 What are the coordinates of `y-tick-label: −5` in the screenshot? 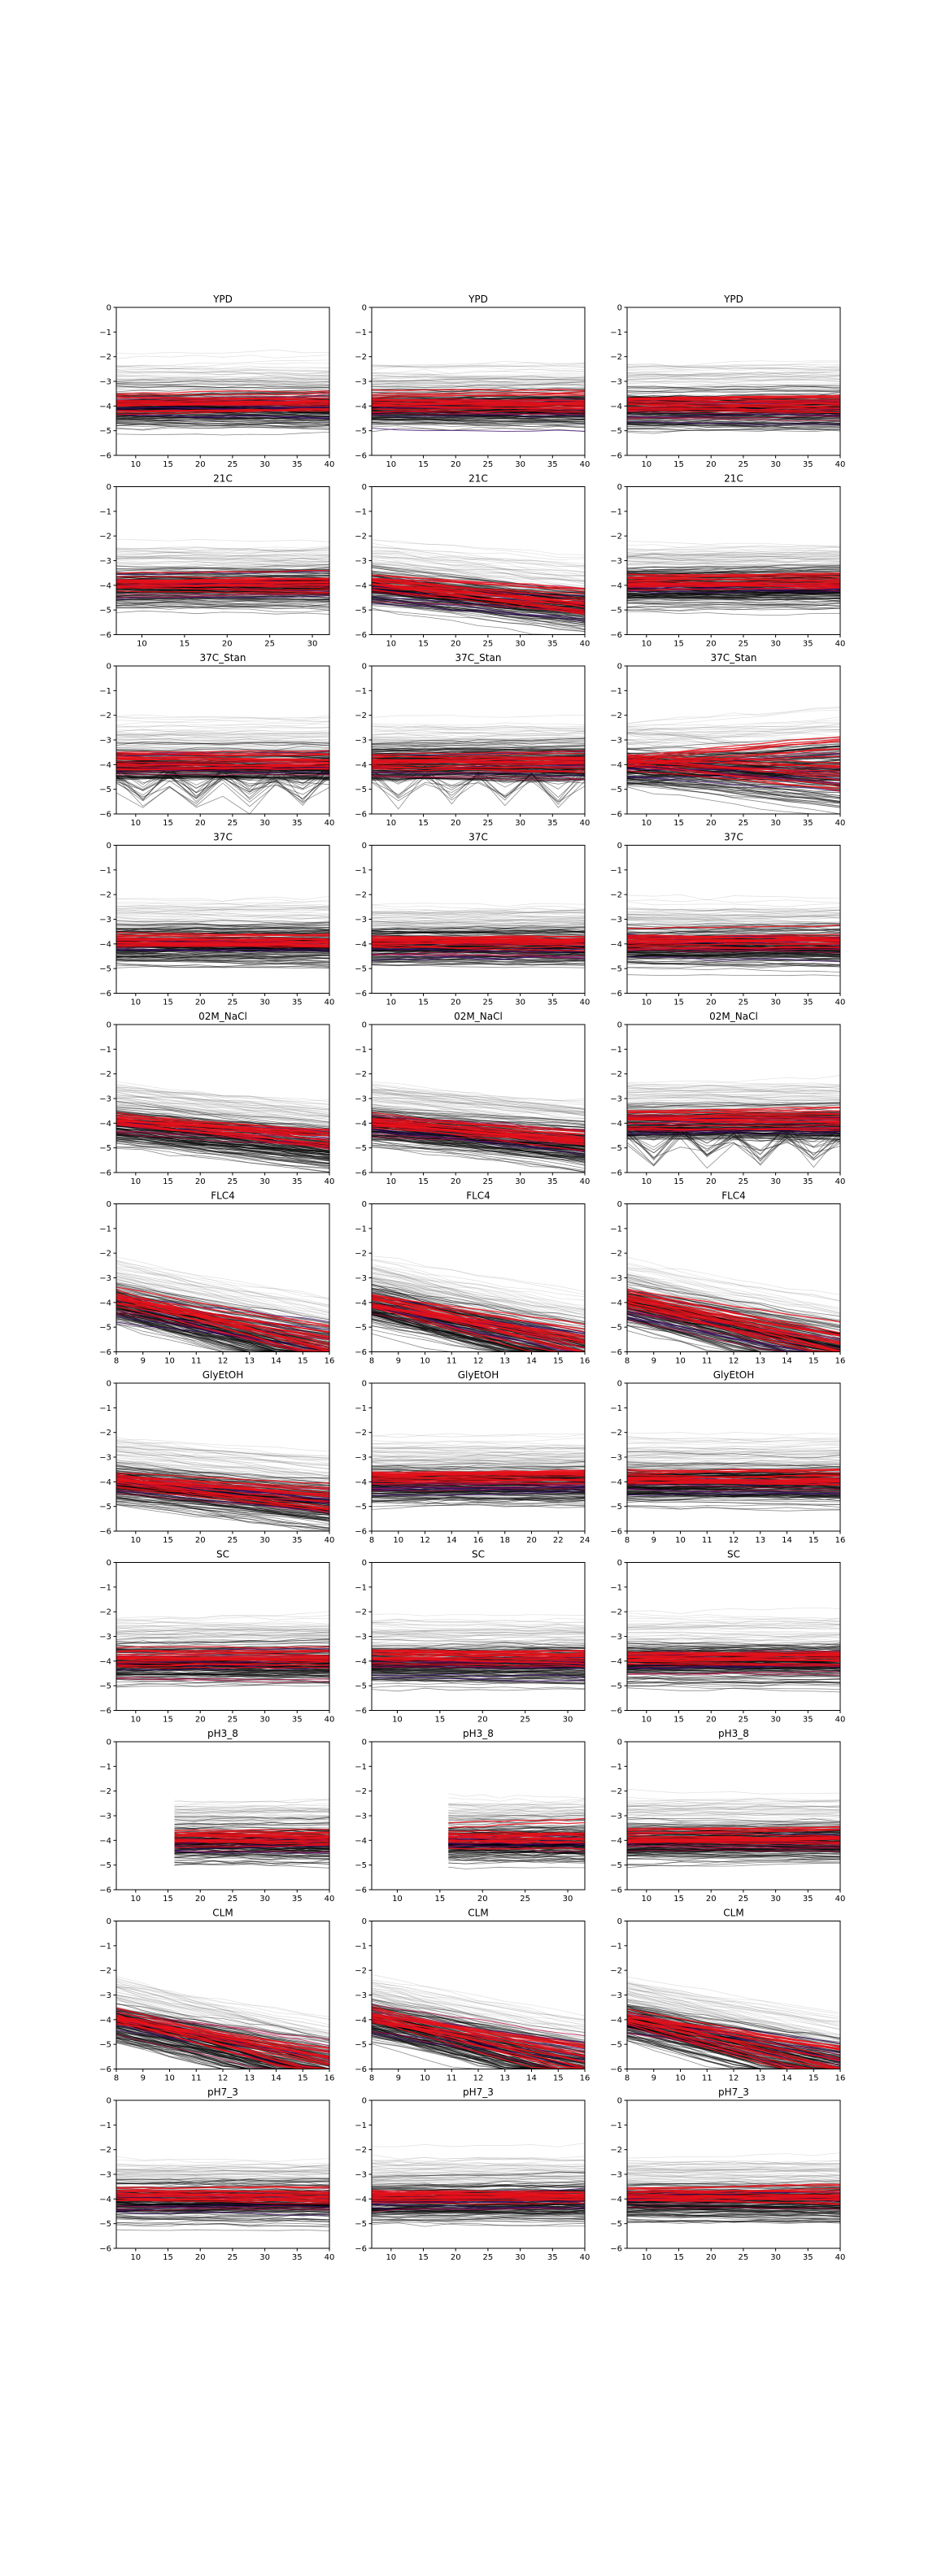 It's located at (616, 611).